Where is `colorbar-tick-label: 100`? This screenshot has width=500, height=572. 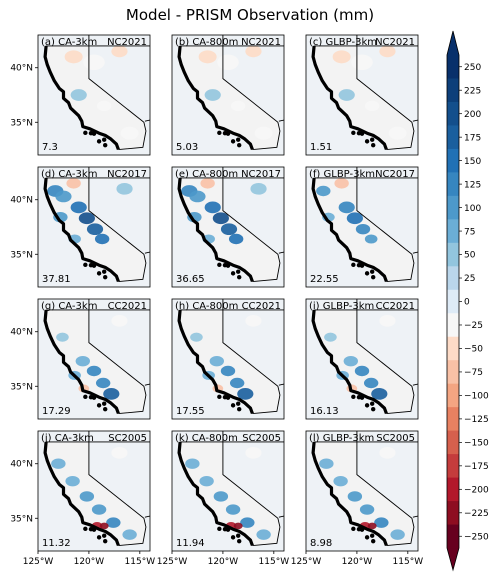
colorbar-tick-label: 100 is located at coordinates (472, 209).